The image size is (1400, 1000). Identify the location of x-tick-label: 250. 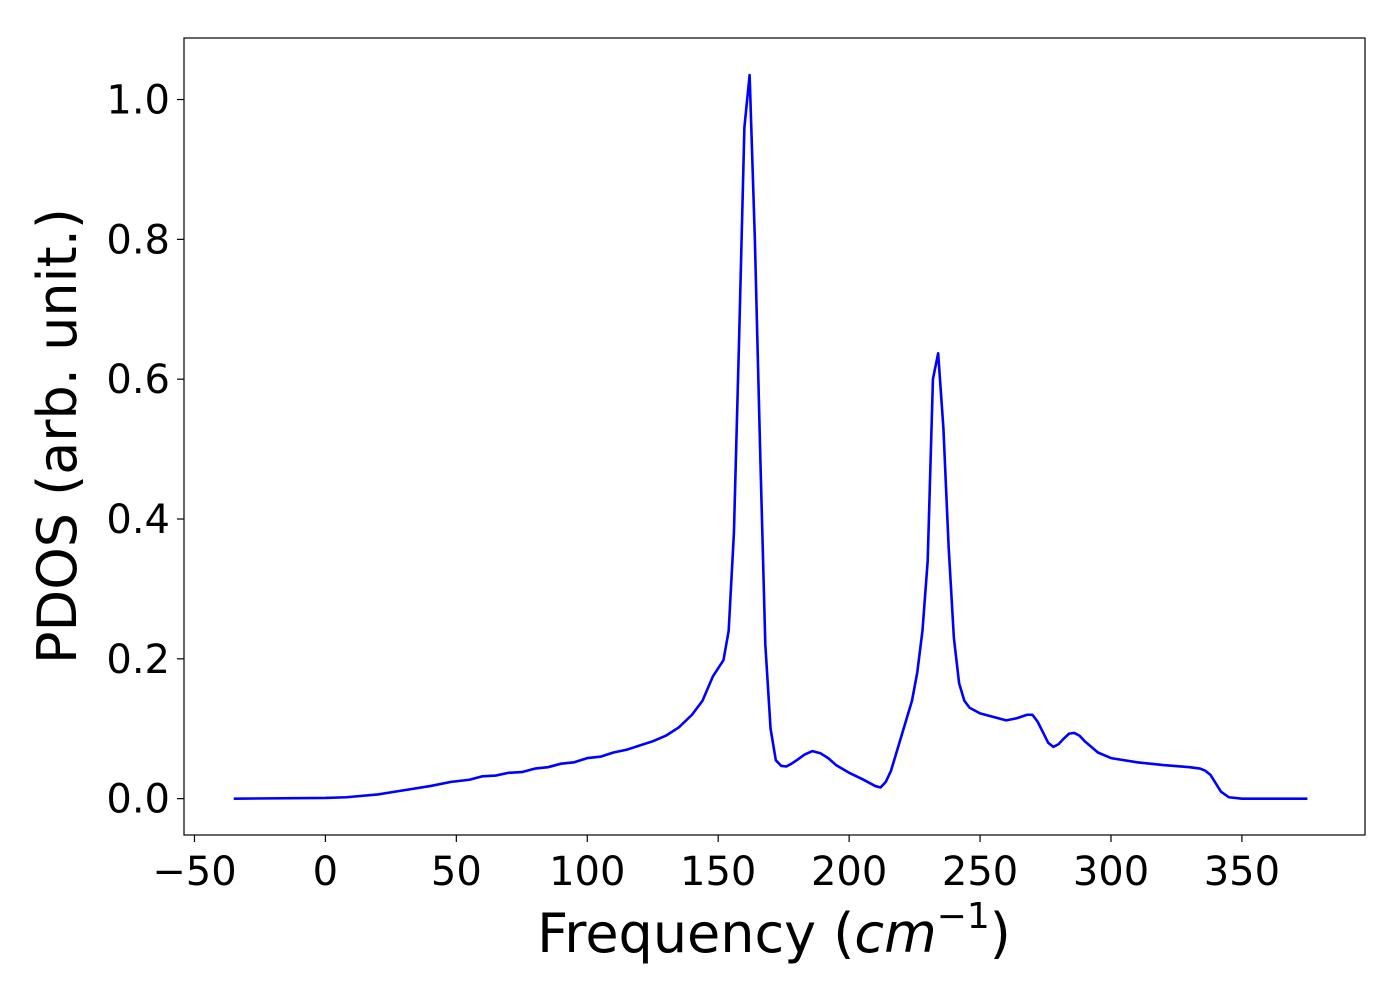
(980, 872).